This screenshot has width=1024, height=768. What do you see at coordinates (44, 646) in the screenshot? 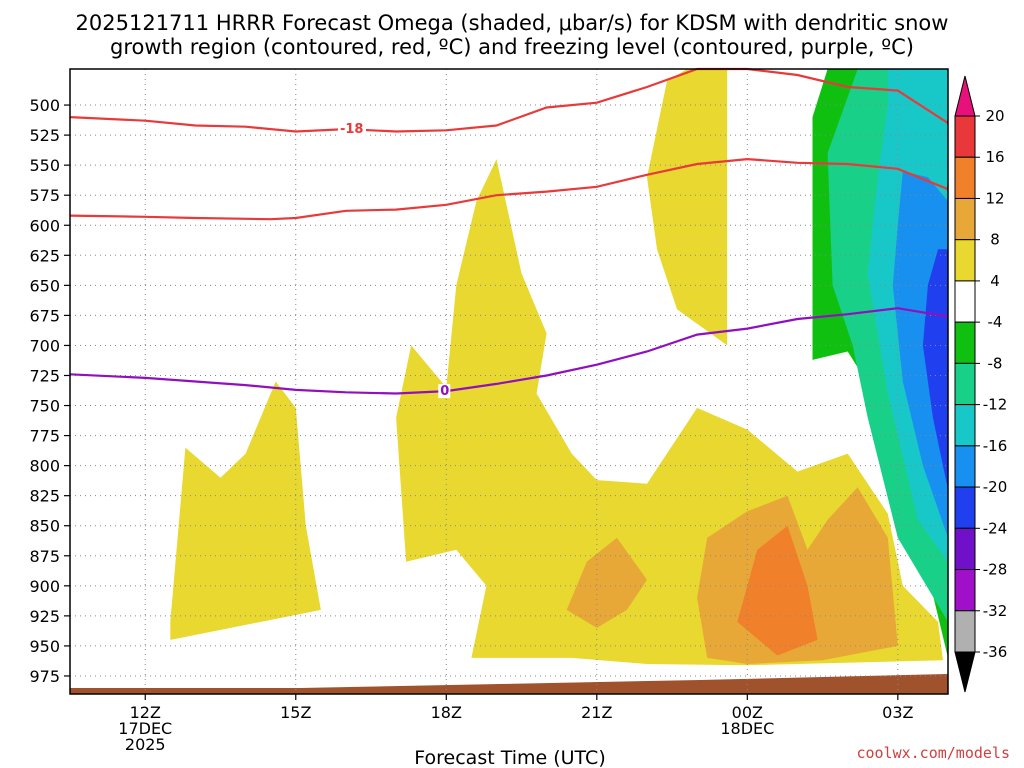
I see `y-tick-label-950: 950` at bounding box center [44, 646].